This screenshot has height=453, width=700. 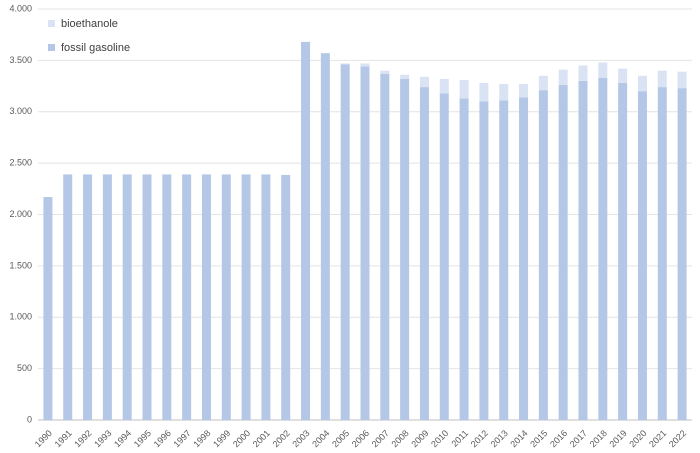 What do you see at coordinates (20, 60) in the screenshot?
I see `y-tick-label: 3.500` at bounding box center [20, 60].